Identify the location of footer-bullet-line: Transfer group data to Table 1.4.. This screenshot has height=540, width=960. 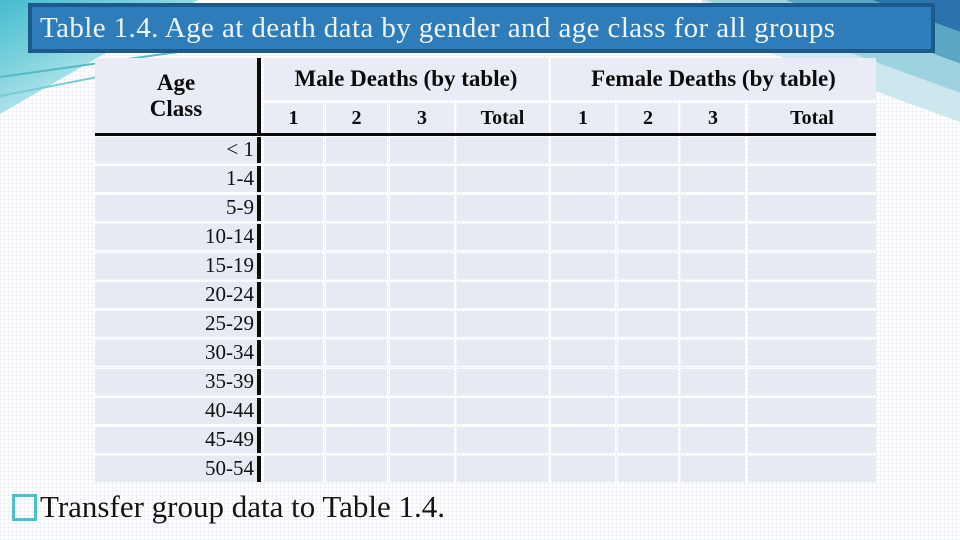
(228, 507).